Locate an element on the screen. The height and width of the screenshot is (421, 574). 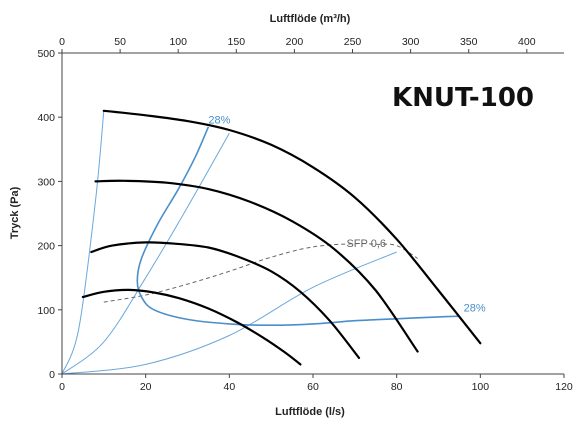
x-axis-label: Luftflöde (l/s) is located at coordinates (310, 412).